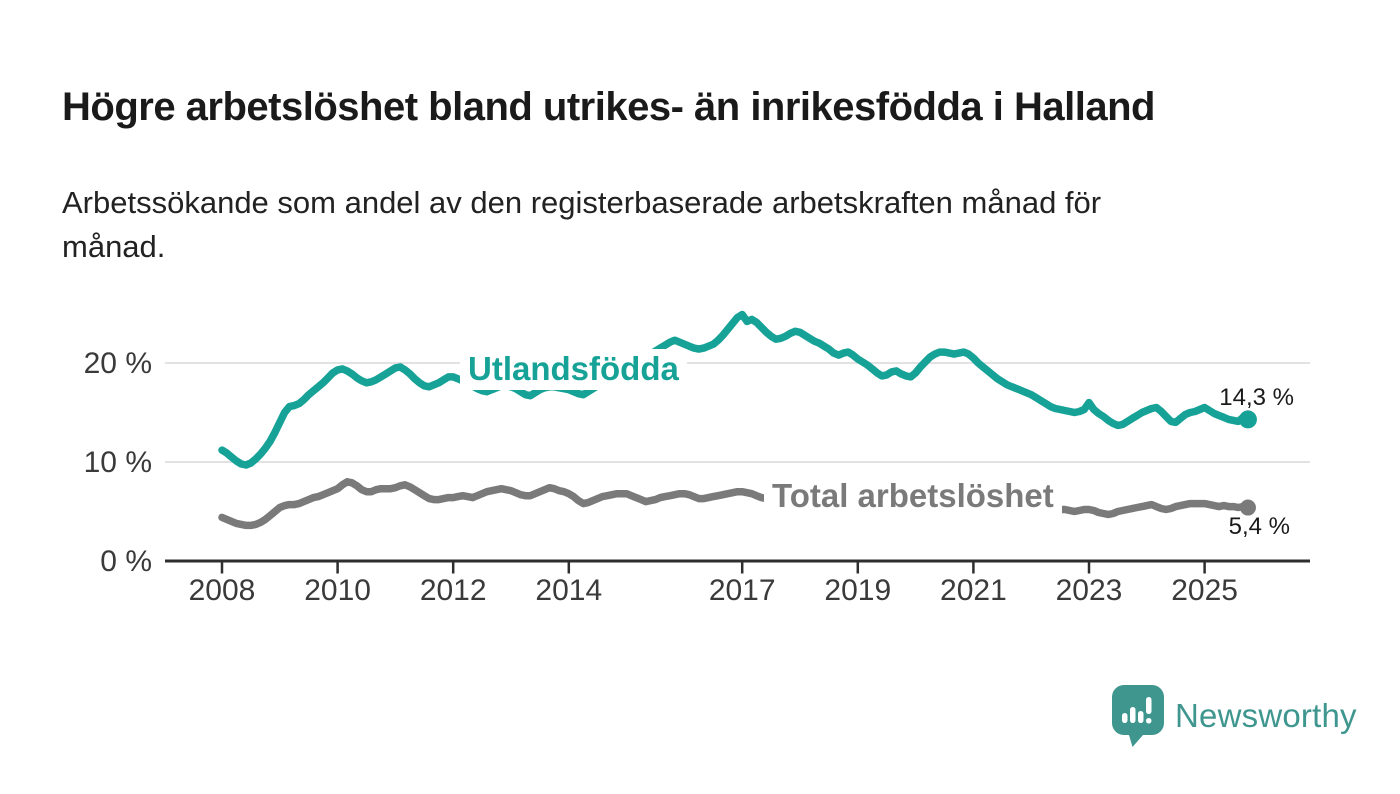 The image size is (1400, 794). Describe the element at coordinates (126, 561) in the screenshot. I see `y-axis-label: 0 %` at that location.